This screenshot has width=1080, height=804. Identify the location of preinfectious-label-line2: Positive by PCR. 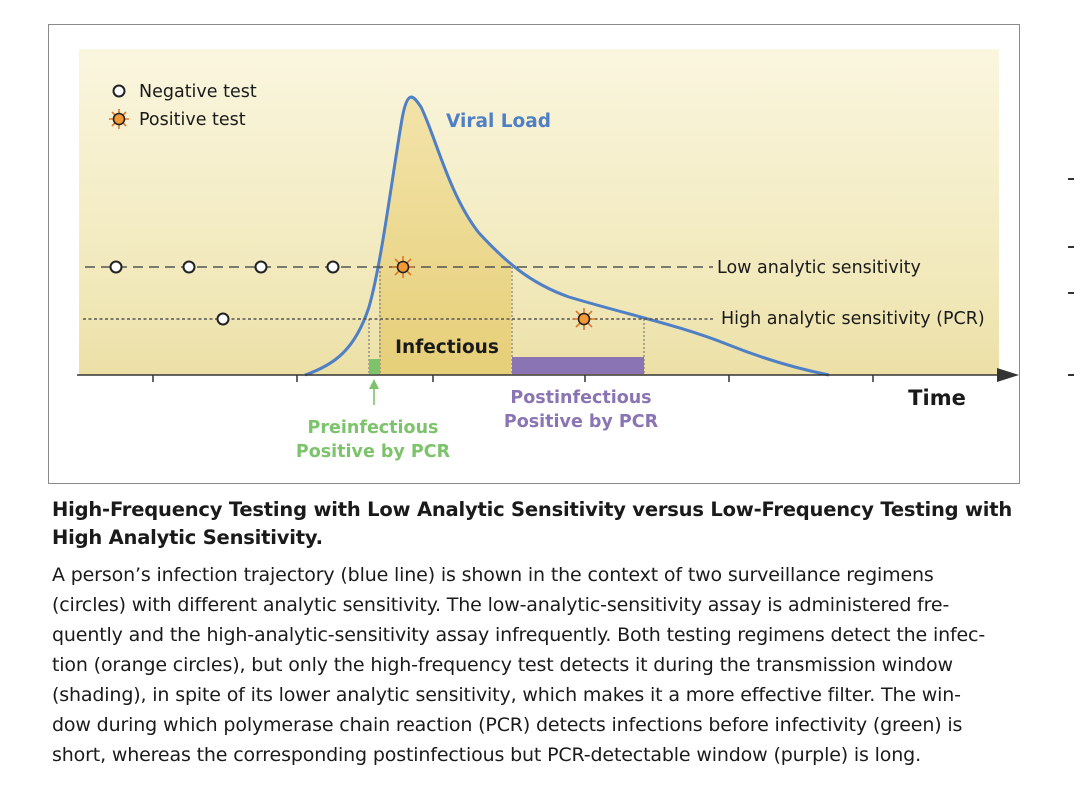
(373, 452).